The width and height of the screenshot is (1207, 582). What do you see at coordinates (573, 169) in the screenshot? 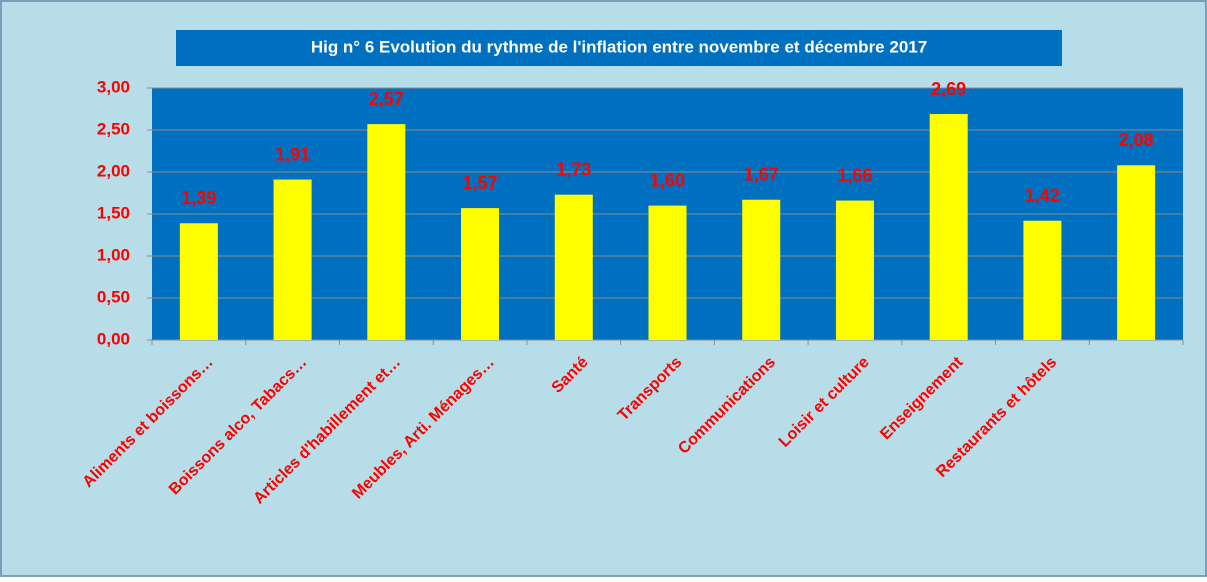
I see `value-label: 1,73` at bounding box center [573, 169].